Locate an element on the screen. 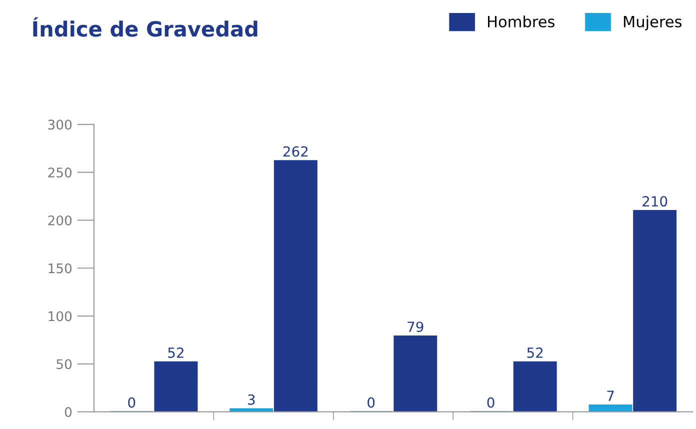 The height and width of the screenshot is (429, 696). y-tick-label: 100 is located at coordinates (60, 316).